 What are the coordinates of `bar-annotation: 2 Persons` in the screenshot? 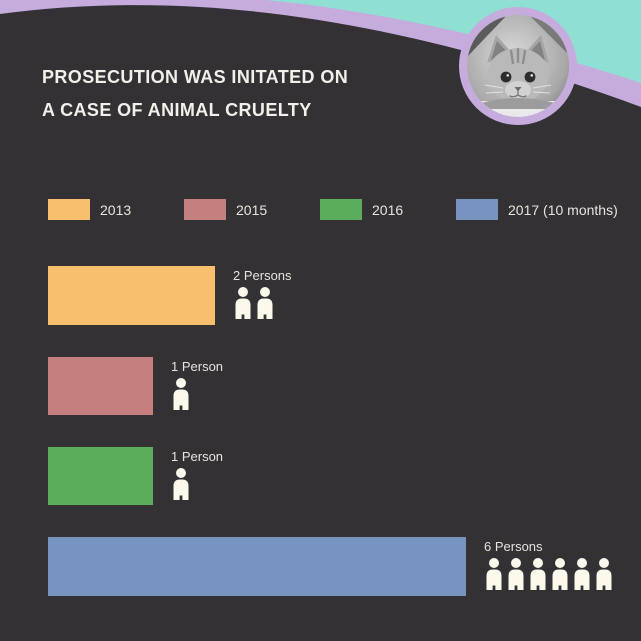 It's located at (262, 293).